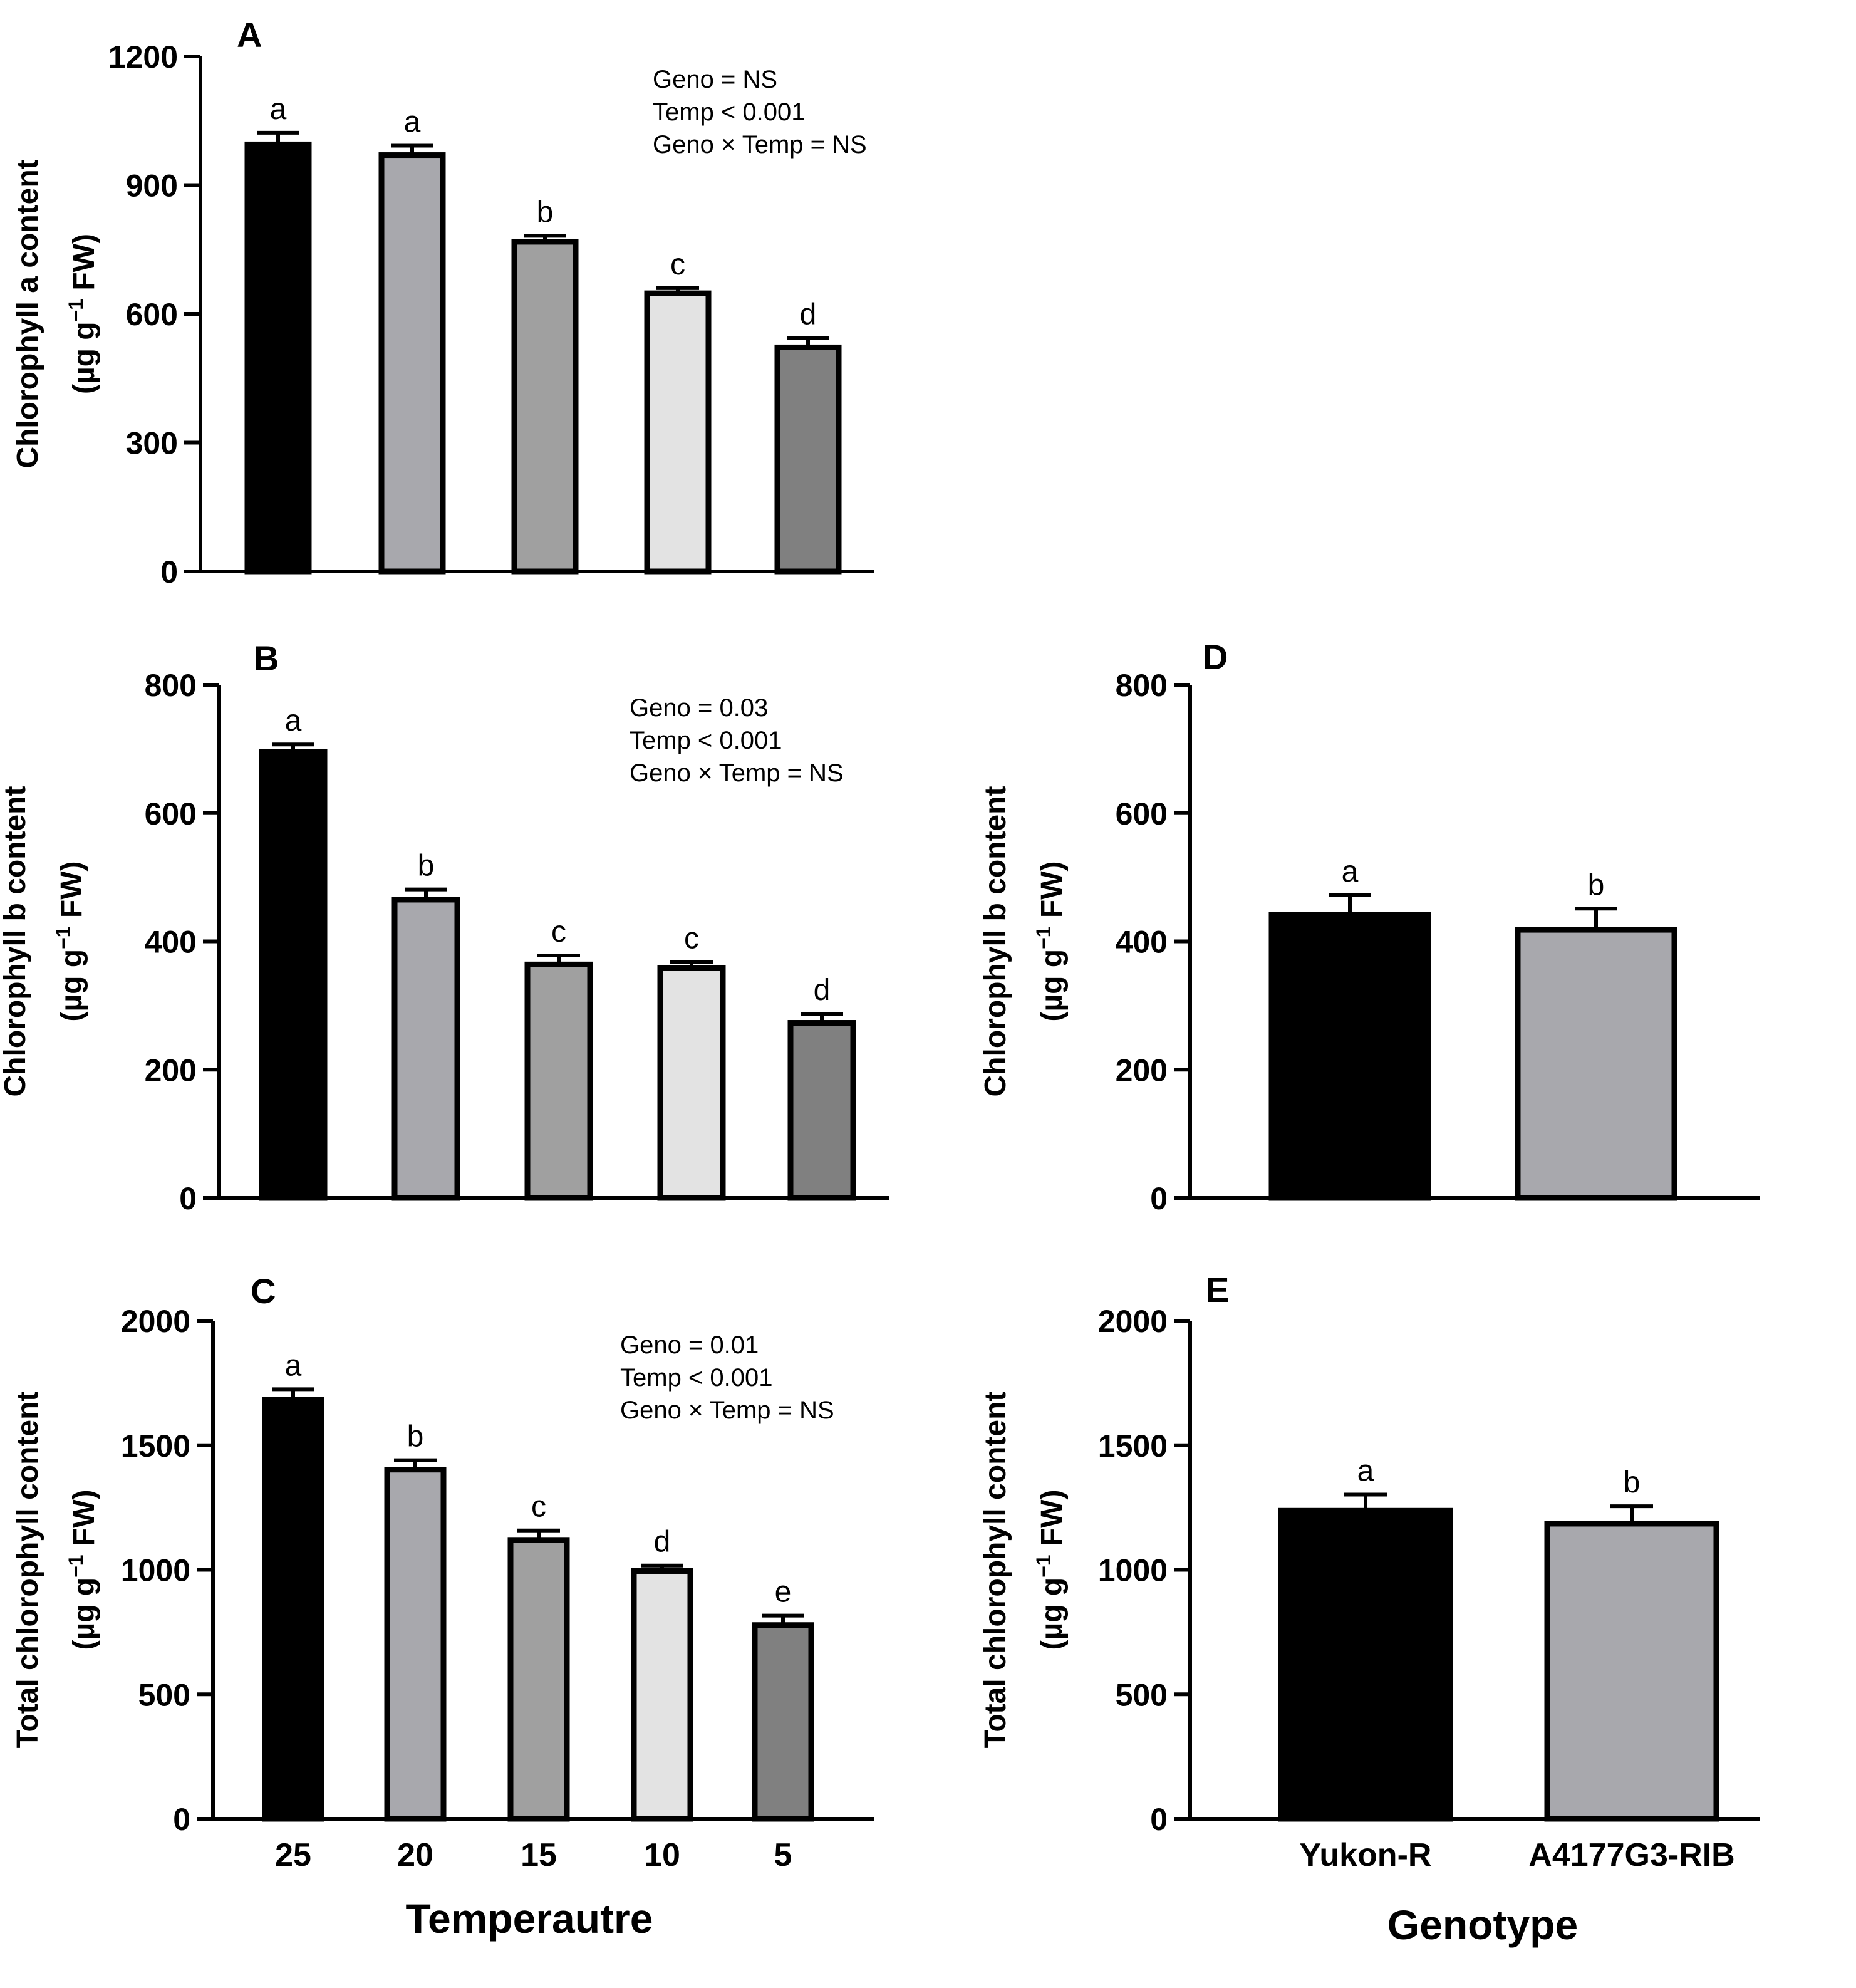 The height and width of the screenshot is (1988, 1856). Describe the element at coordinates (1366, 1855) in the screenshot. I see `x-tick-label: Yukon-R` at that location.